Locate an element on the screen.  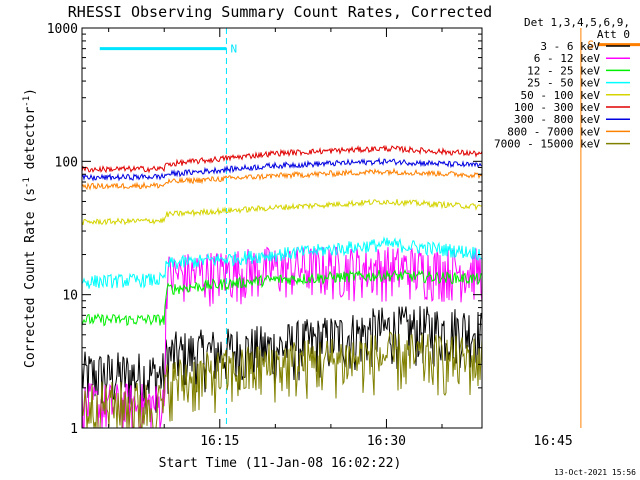
flag-label: N is located at coordinates (233, 49).